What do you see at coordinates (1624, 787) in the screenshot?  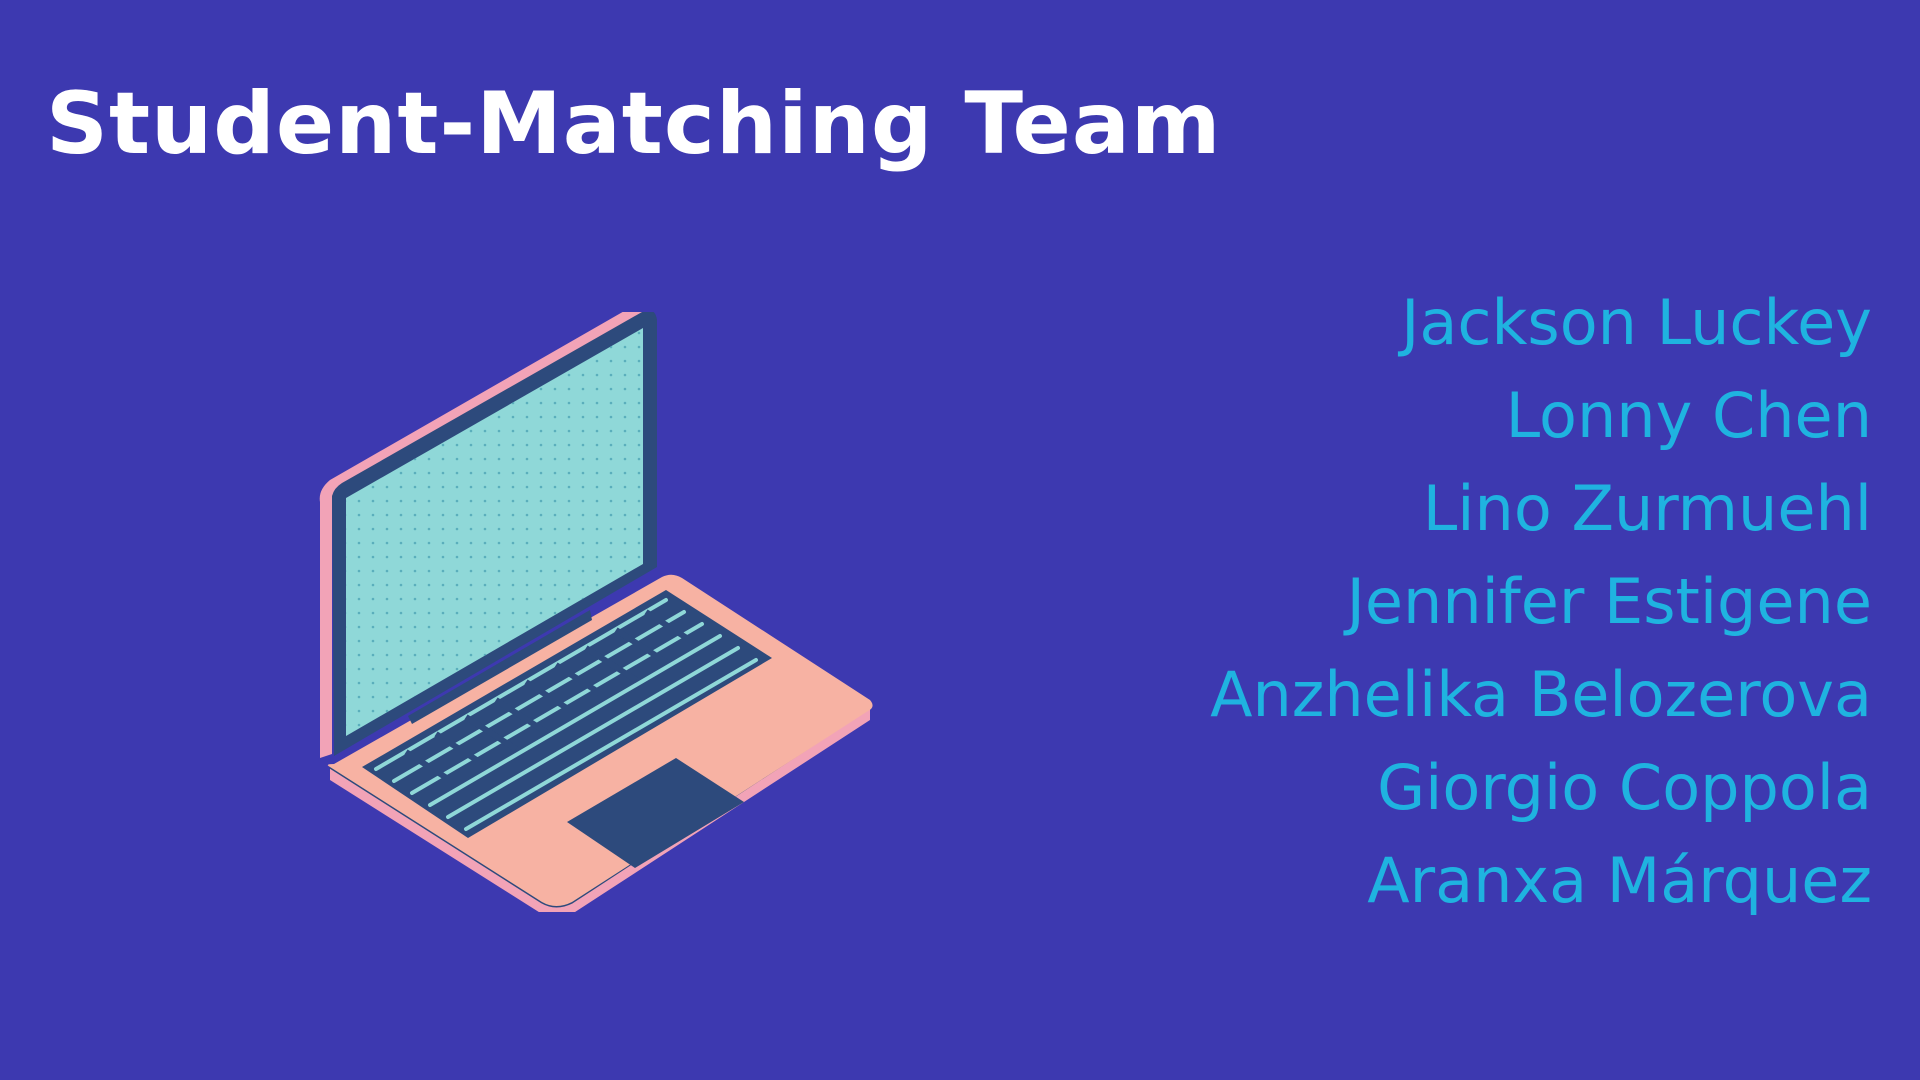 I see `team-member-name: Giorgio Coppola` at bounding box center [1624, 787].